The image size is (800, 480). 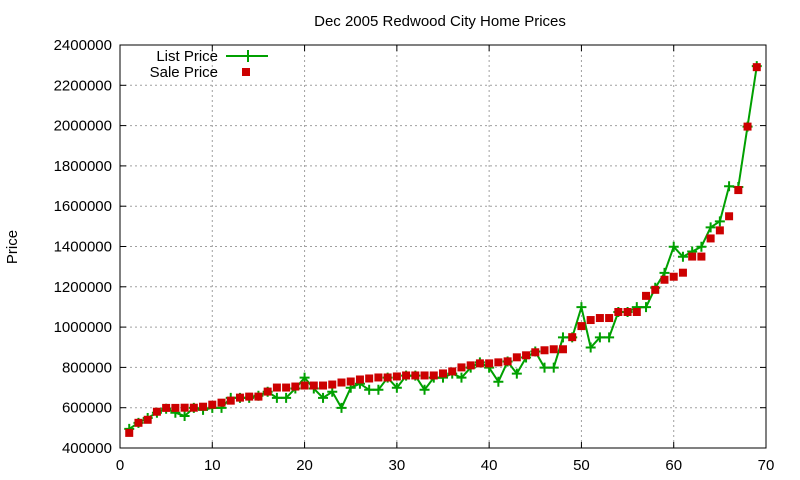 What do you see at coordinates (87, 367) in the screenshot?
I see `y-tick-label: 800000` at bounding box center [87, 367].